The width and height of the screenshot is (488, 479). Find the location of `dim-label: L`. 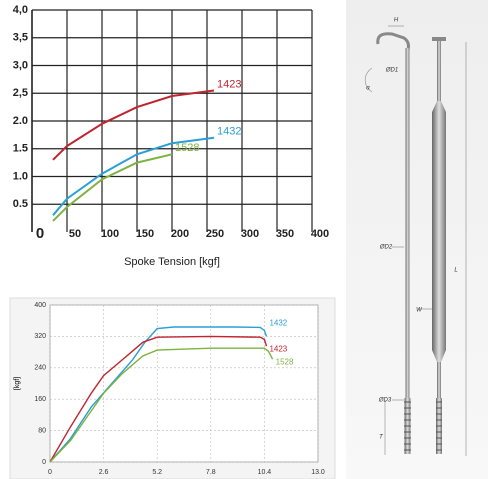

dim-label: L is located at coordinates (455, 271).